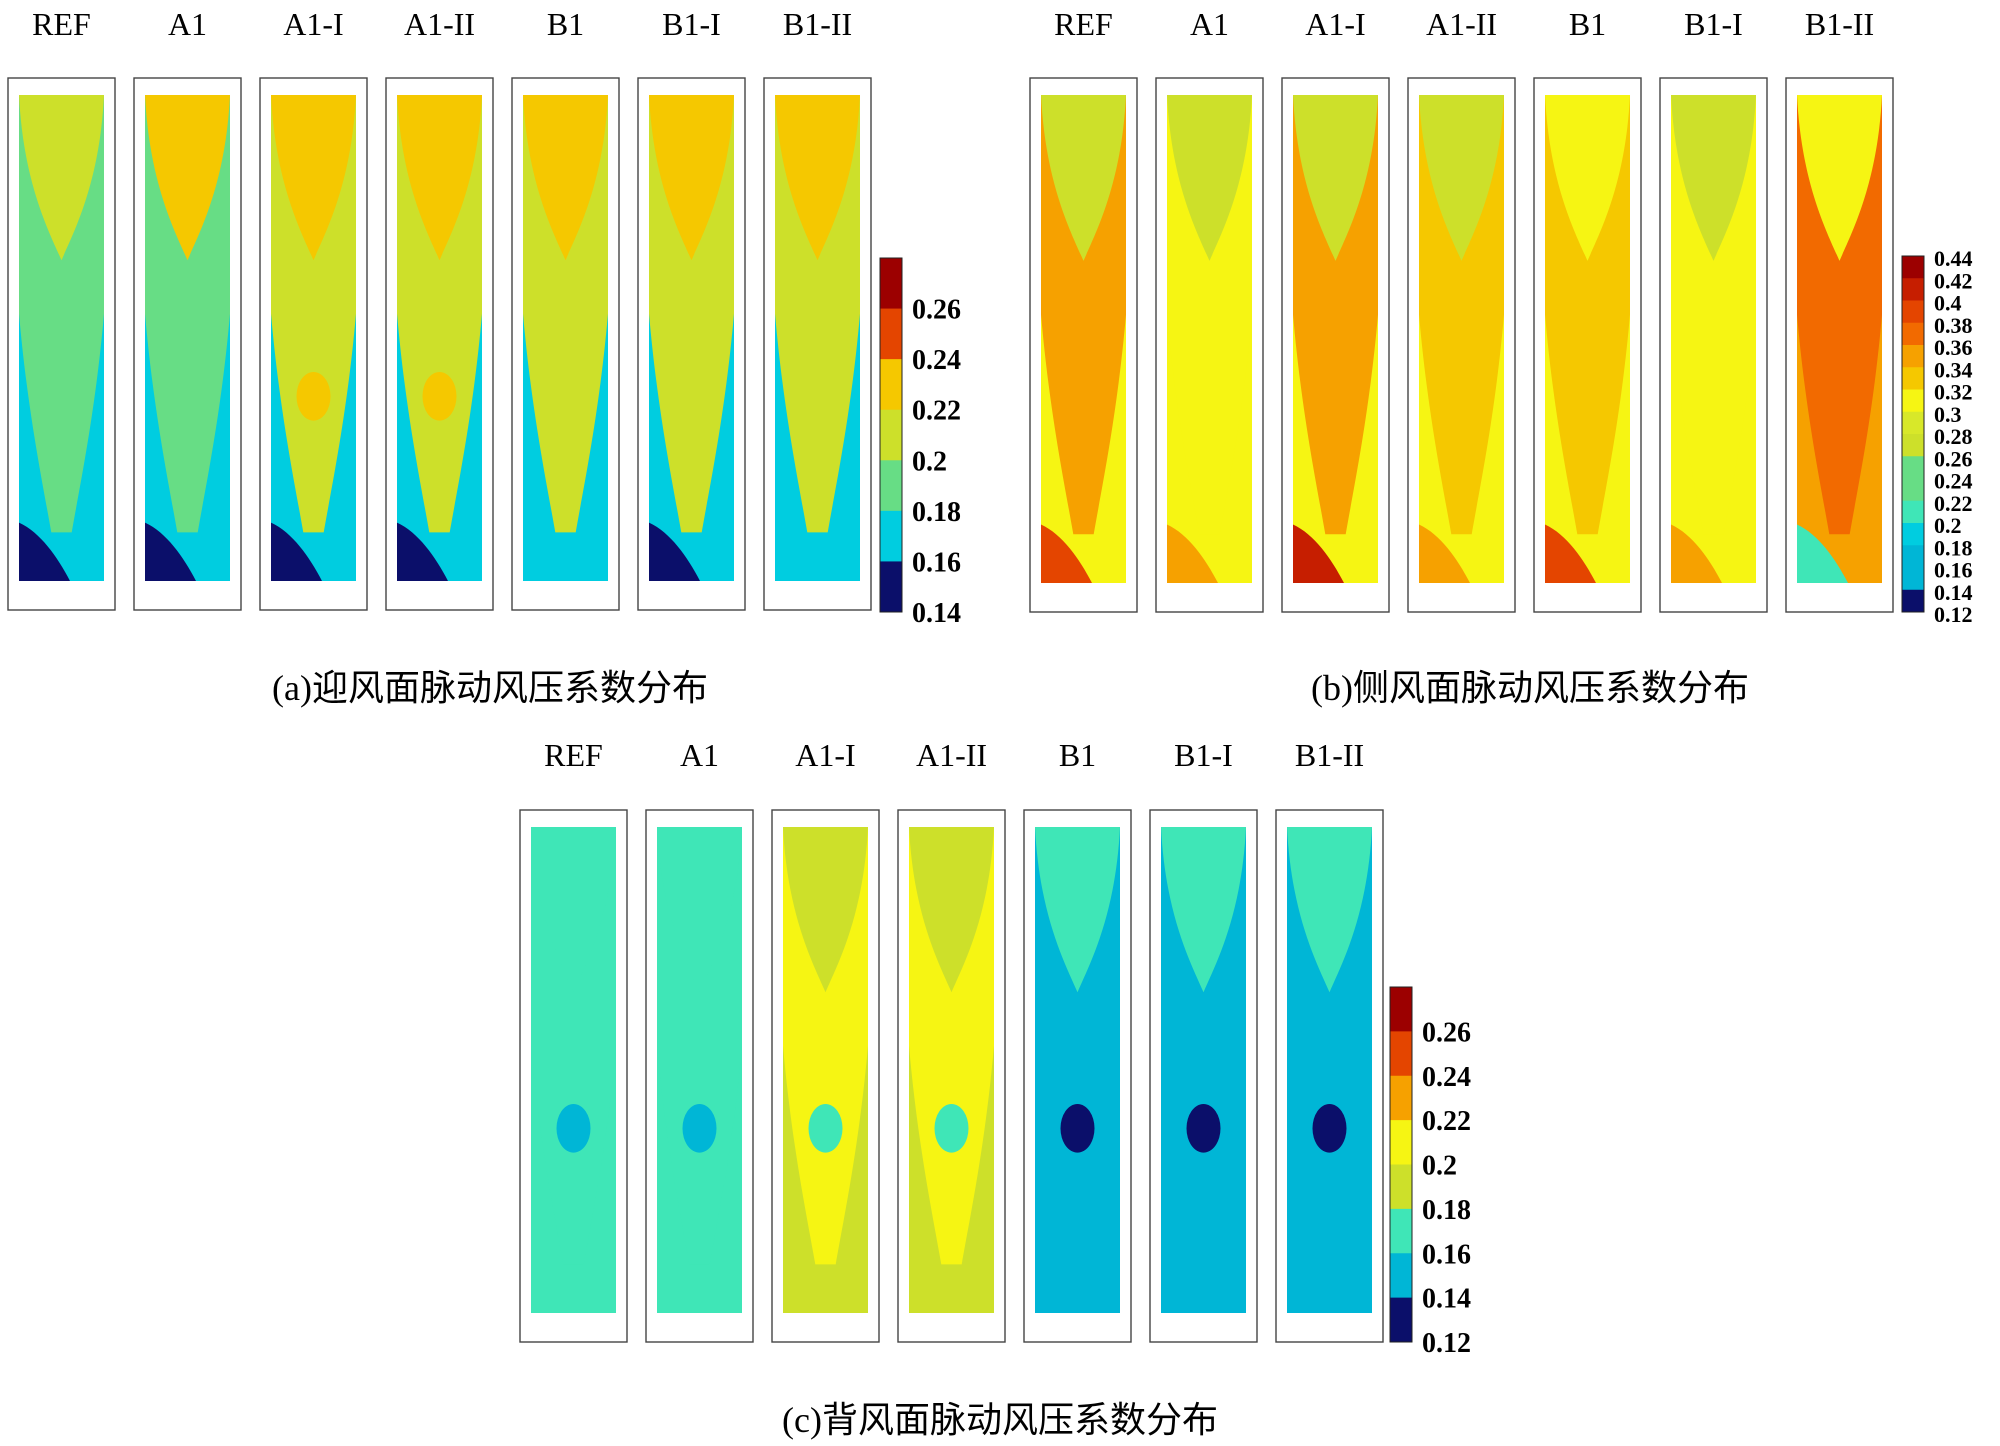  What do you see at coordinates (1446, 1343) in the screenshot?
I see `colorbar-tick-label: 0.12` at bounding box center [1446, 1343].